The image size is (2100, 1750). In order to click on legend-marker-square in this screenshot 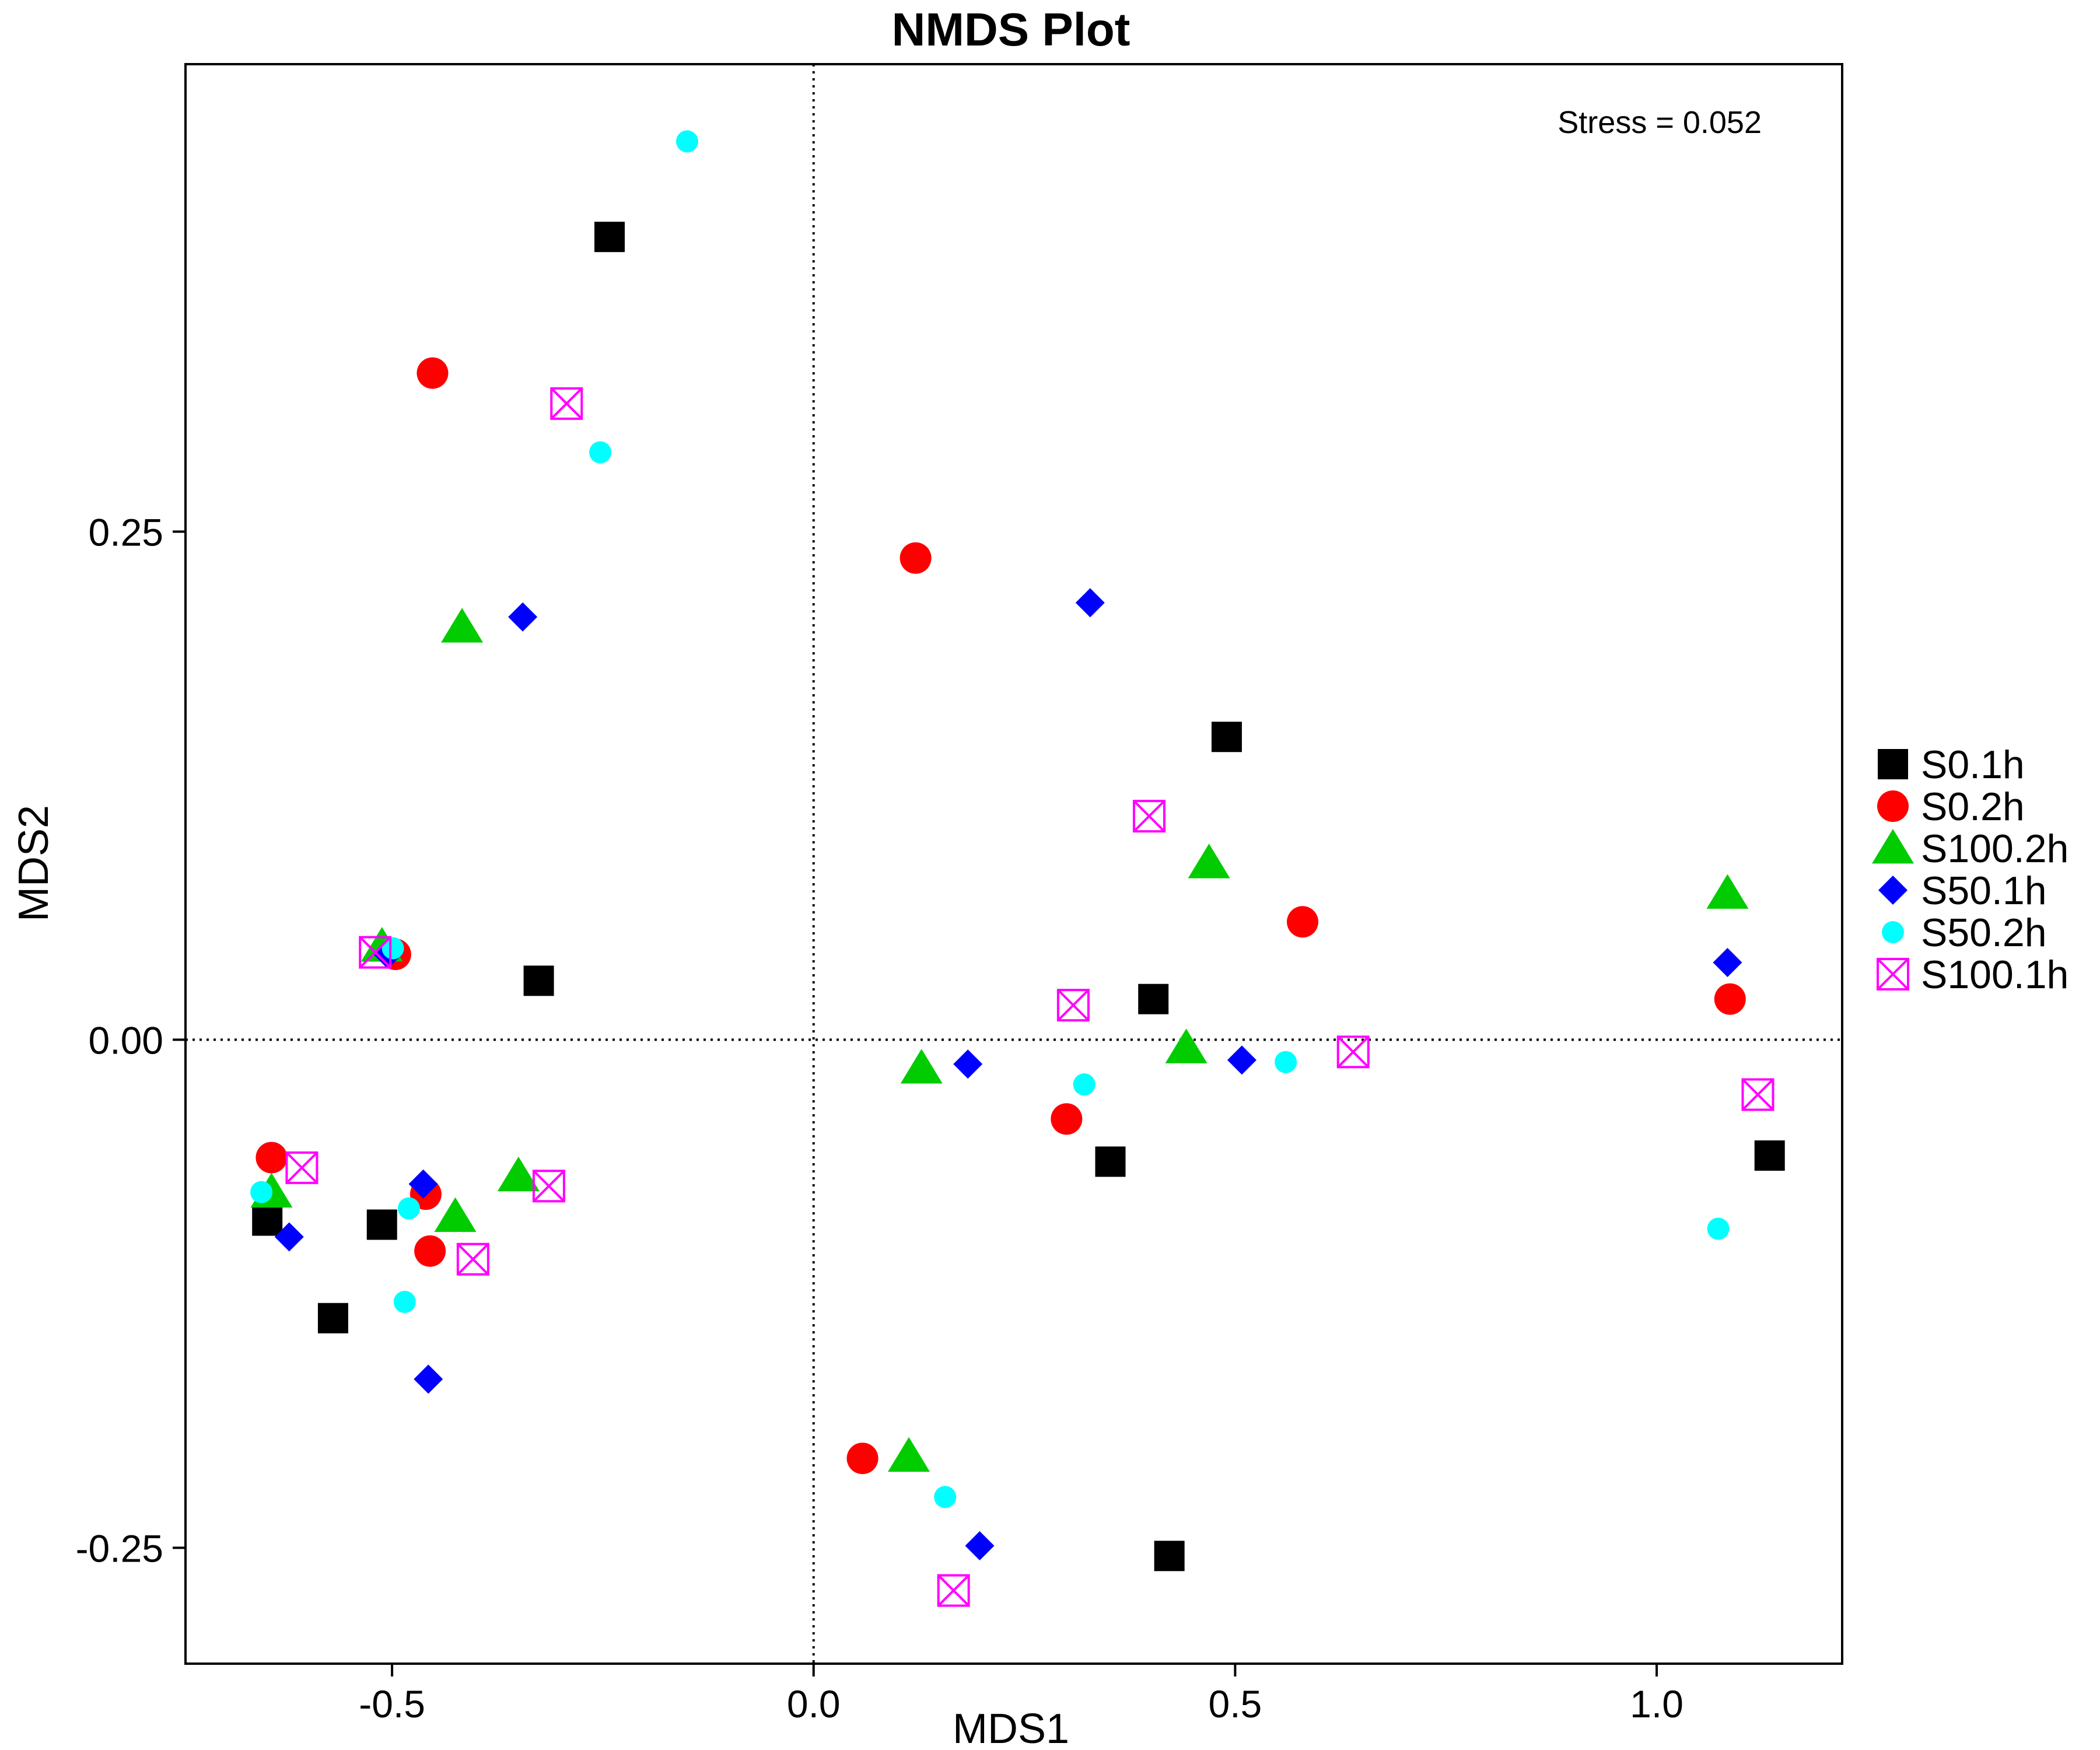, I will do `click(1893, 764)`.